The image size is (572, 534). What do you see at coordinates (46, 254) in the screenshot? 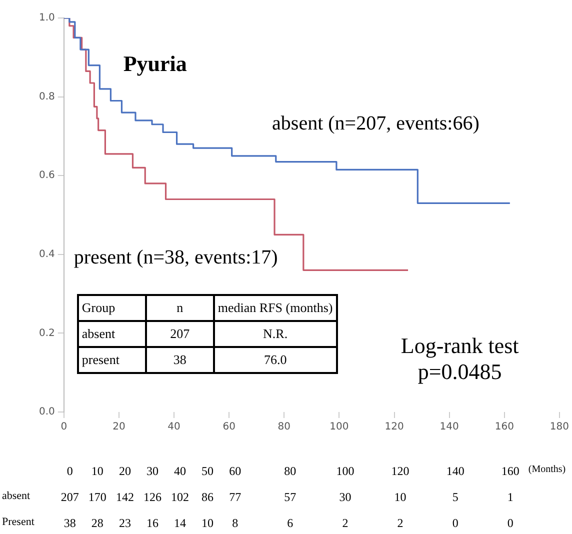
I see `y-tick-label: 0.4` at bounding box center [46, 254].